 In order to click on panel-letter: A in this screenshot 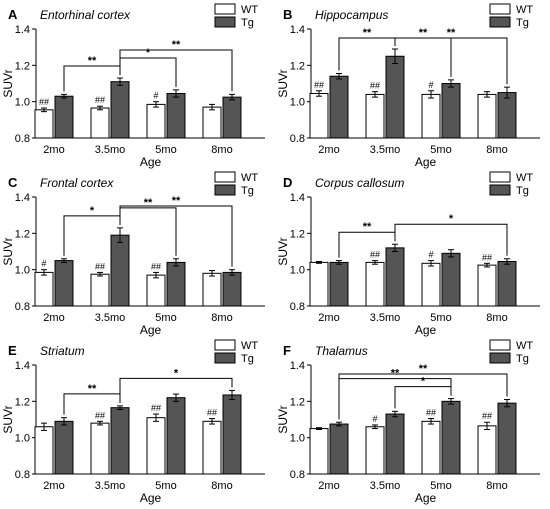, I will do `click(13, 14)`.